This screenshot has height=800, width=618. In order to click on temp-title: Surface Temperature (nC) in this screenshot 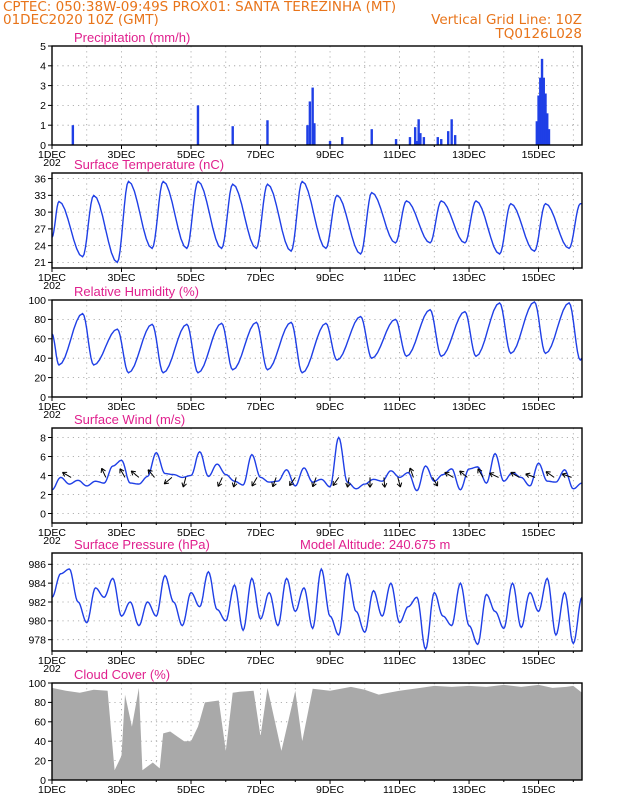, I will do `click(149, 164)`.